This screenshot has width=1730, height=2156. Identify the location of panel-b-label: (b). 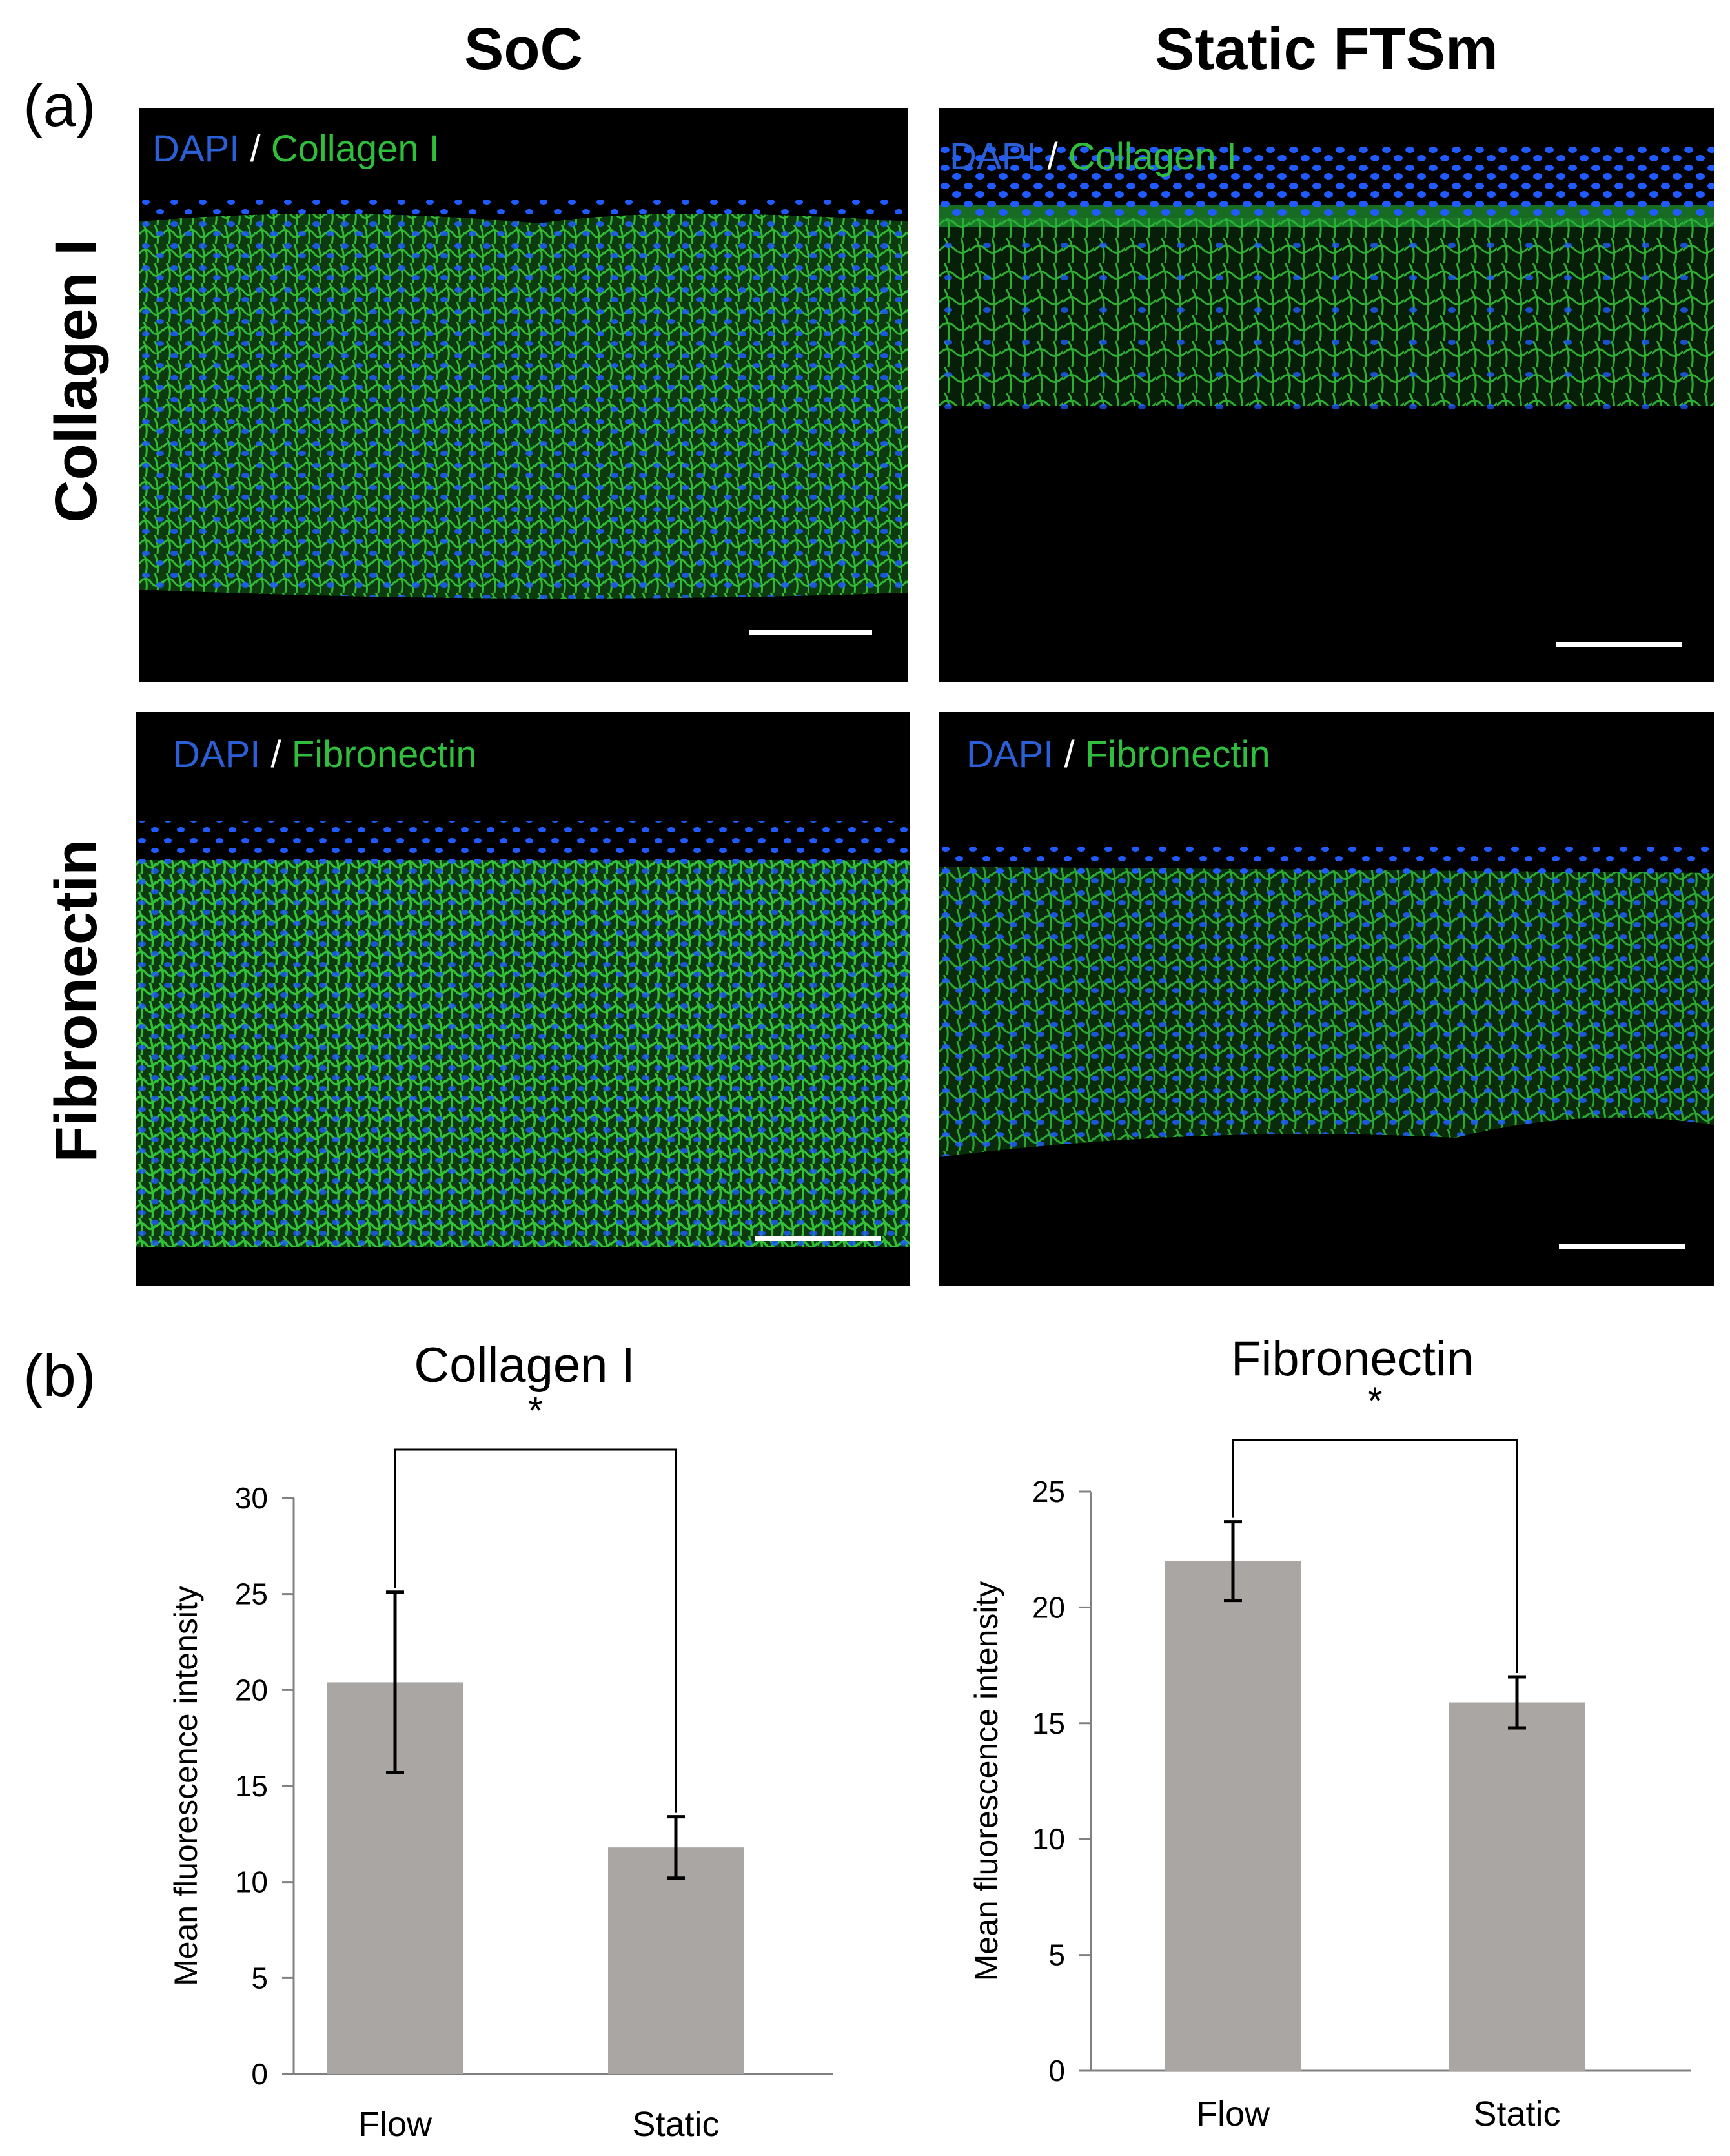
(59, 1376).